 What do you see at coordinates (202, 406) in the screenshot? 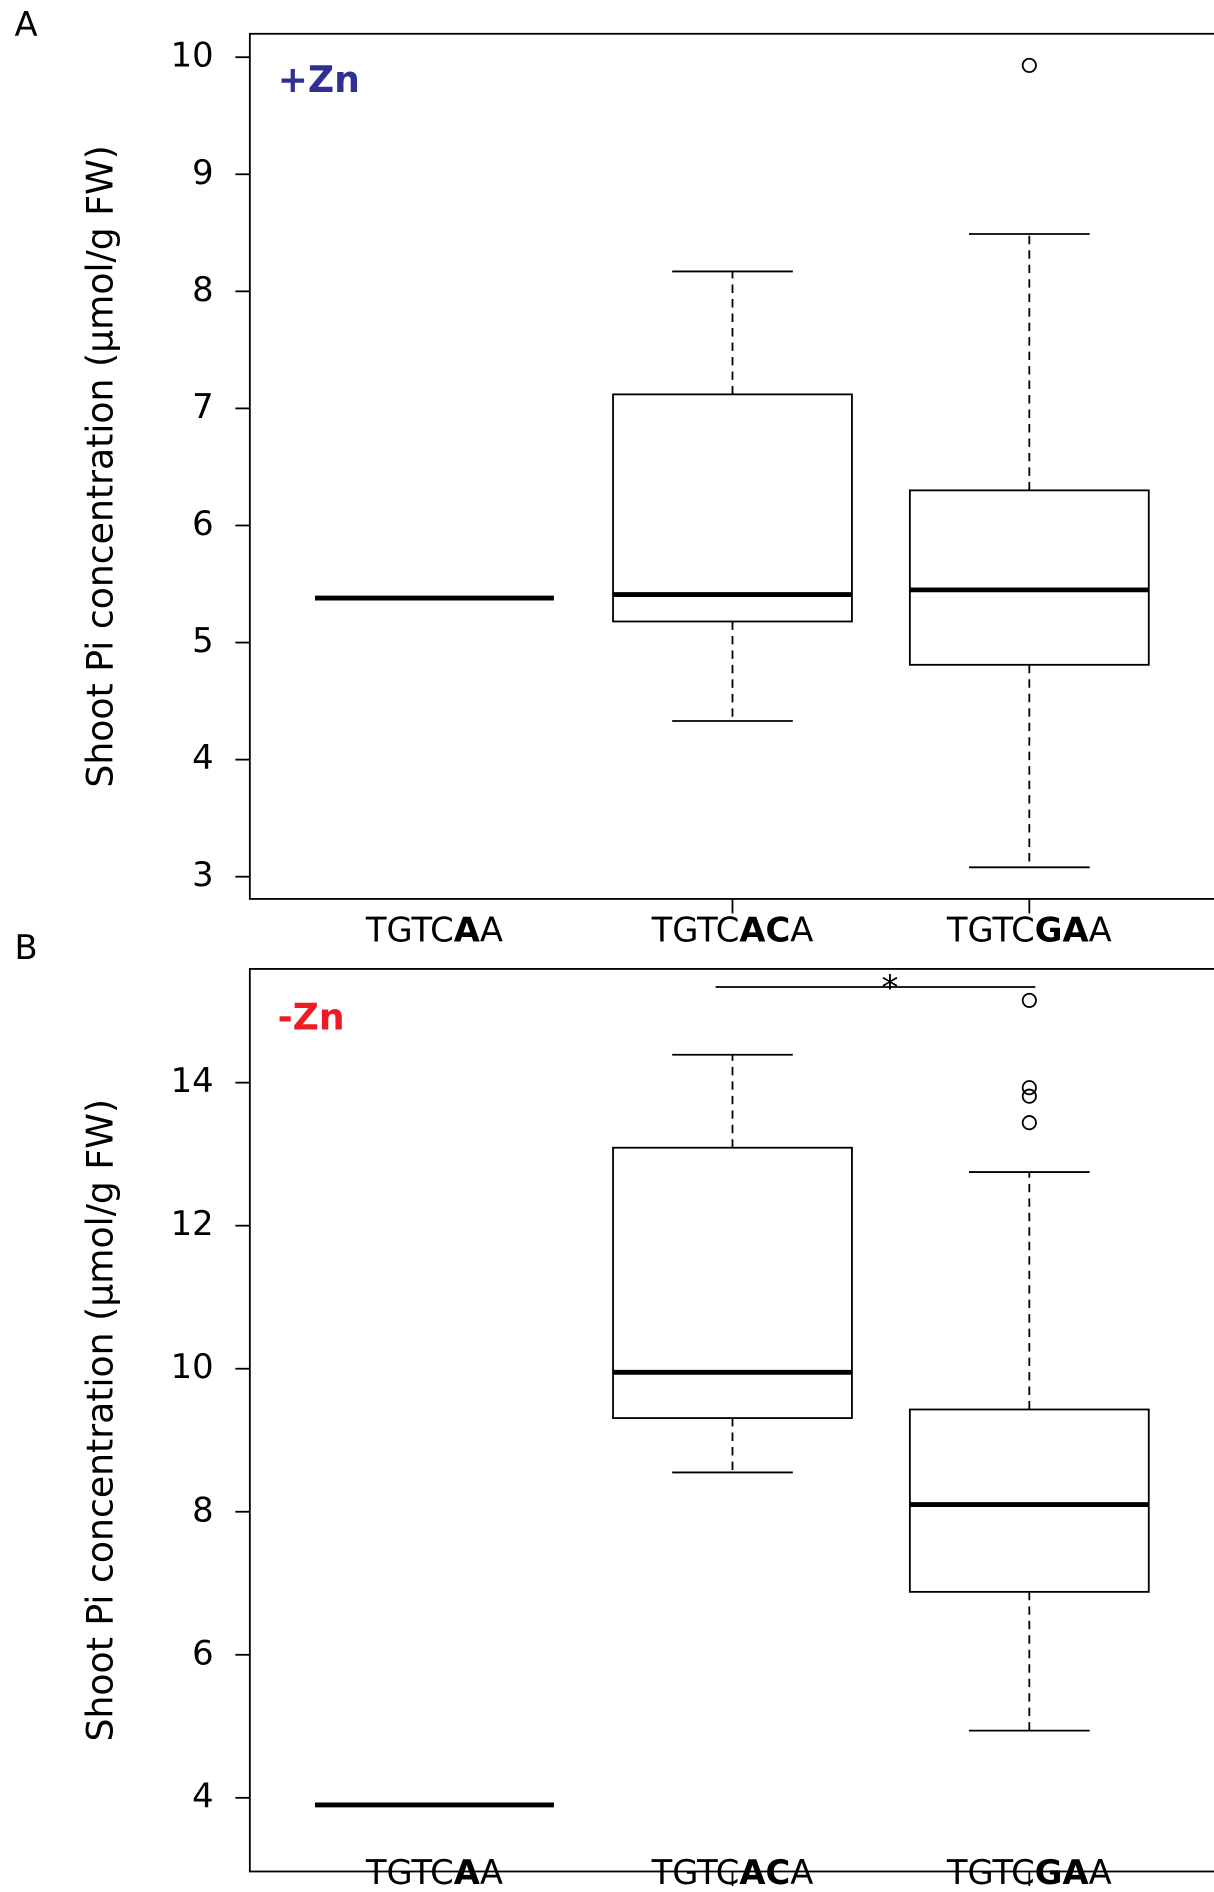
I see `y-tick-label: 7` at bounding box center [202, 406].